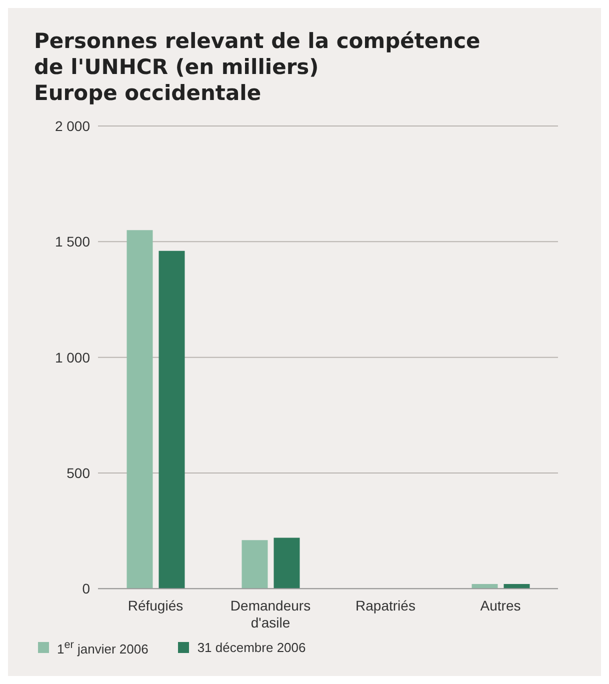 This screenshot has width=609, height=684. Describe the element at coordinates (251, 647) in the screenshot. I see `legend-label: 31 décembre 2006` at that location.